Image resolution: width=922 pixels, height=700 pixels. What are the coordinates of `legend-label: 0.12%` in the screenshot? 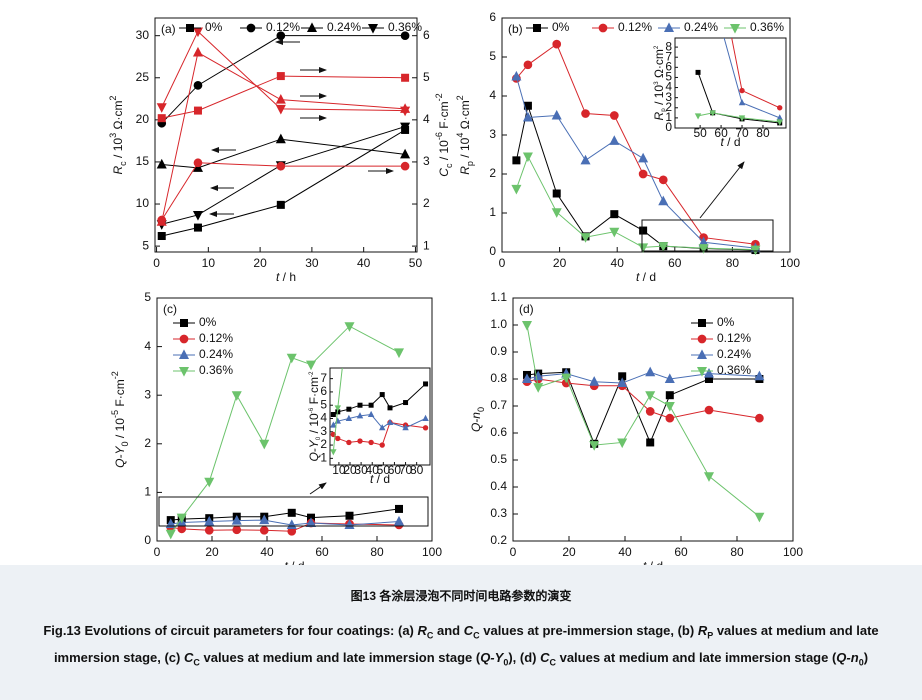 It's located at (283, 27).